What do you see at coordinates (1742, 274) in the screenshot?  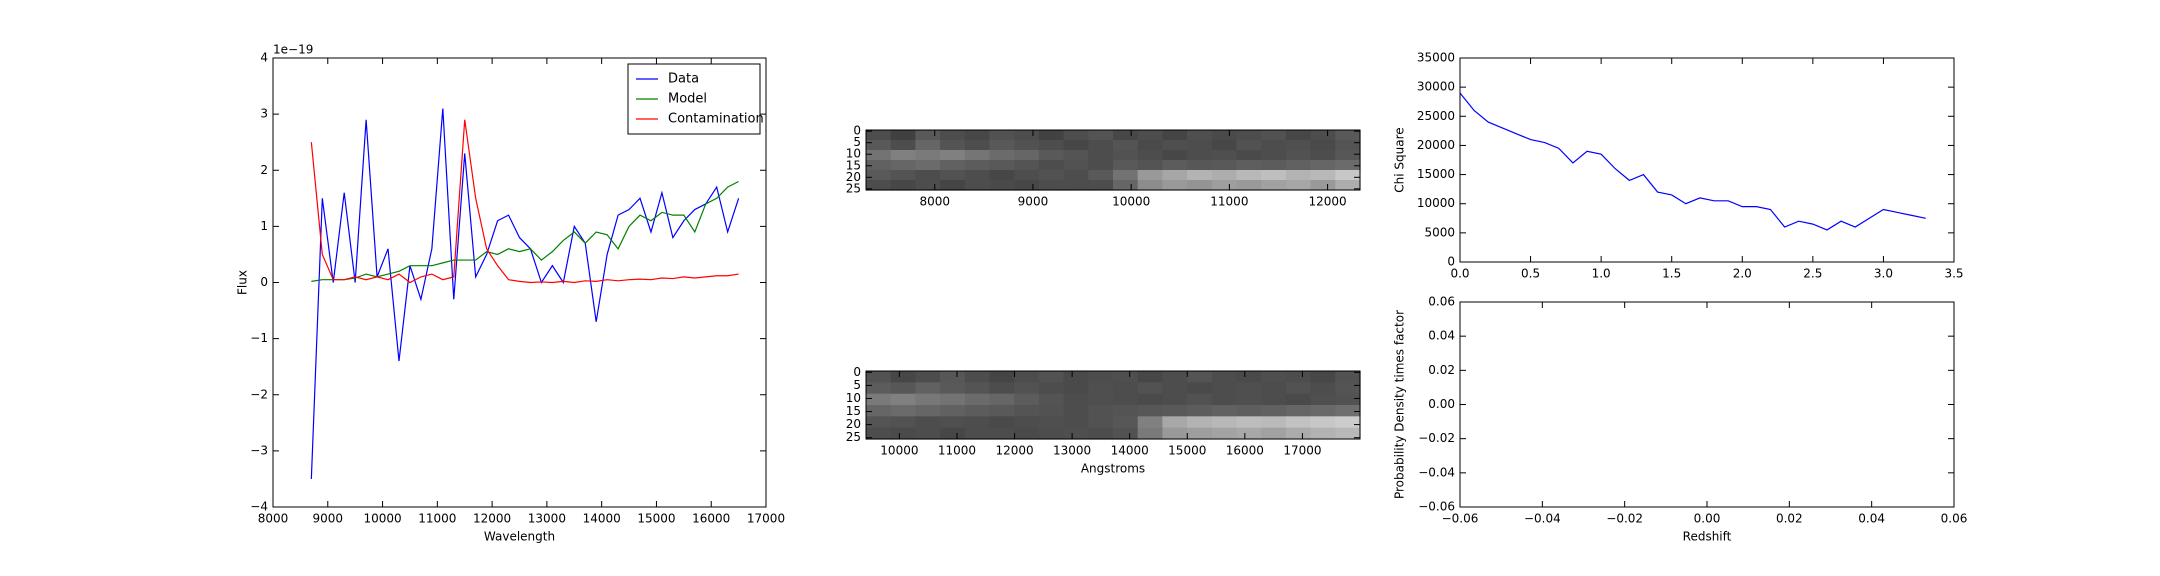 I see `x-tick-label: 2.0` at bounding box center [1742, 274].